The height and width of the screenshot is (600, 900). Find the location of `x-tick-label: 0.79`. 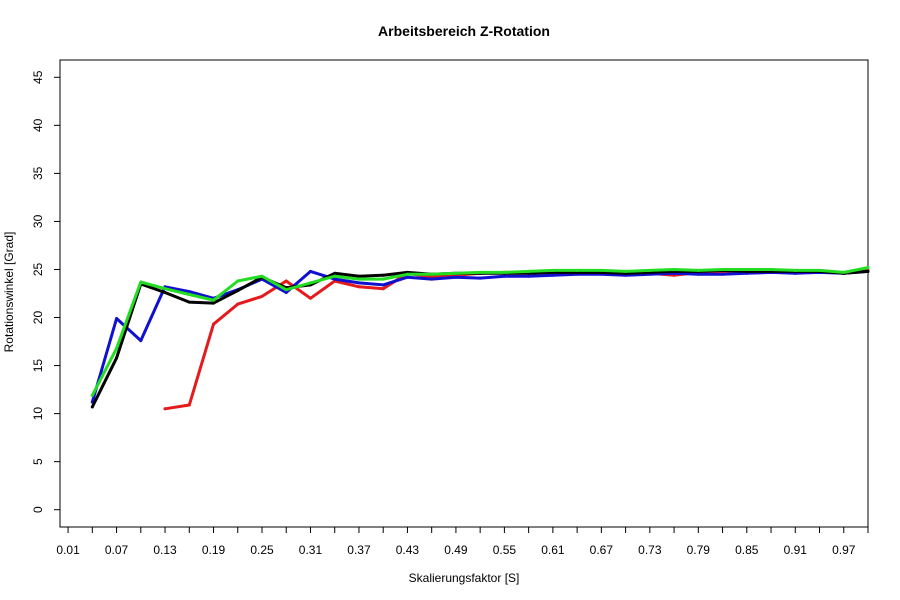

x-tick-label: 0.79 is located at coordinates (699, 550).